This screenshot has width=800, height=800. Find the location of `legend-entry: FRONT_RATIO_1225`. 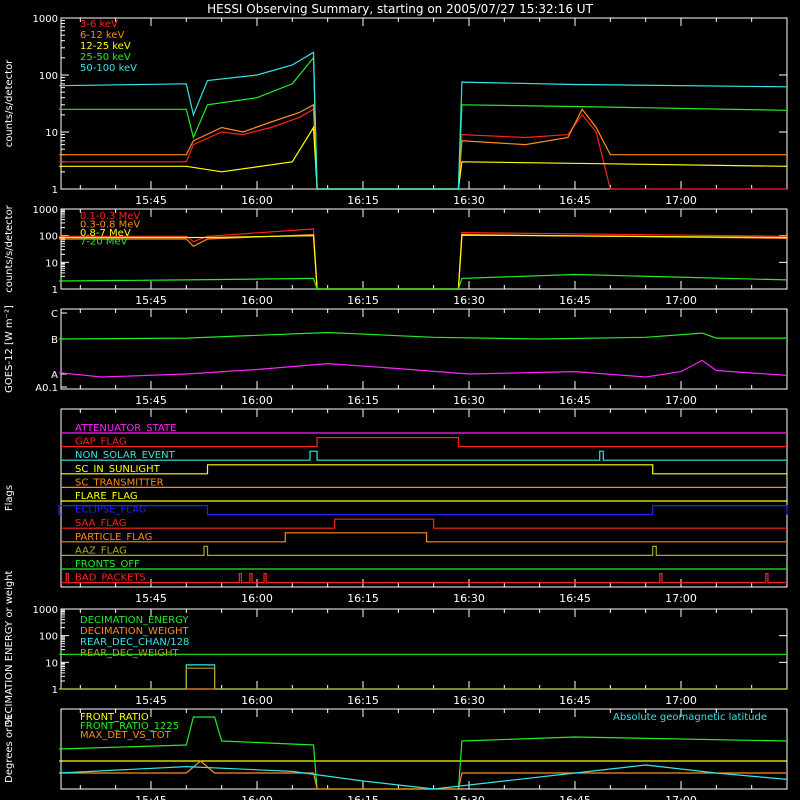

legend-entry: FRONT_RATIO_1225 is located at coordinates (129, 726).